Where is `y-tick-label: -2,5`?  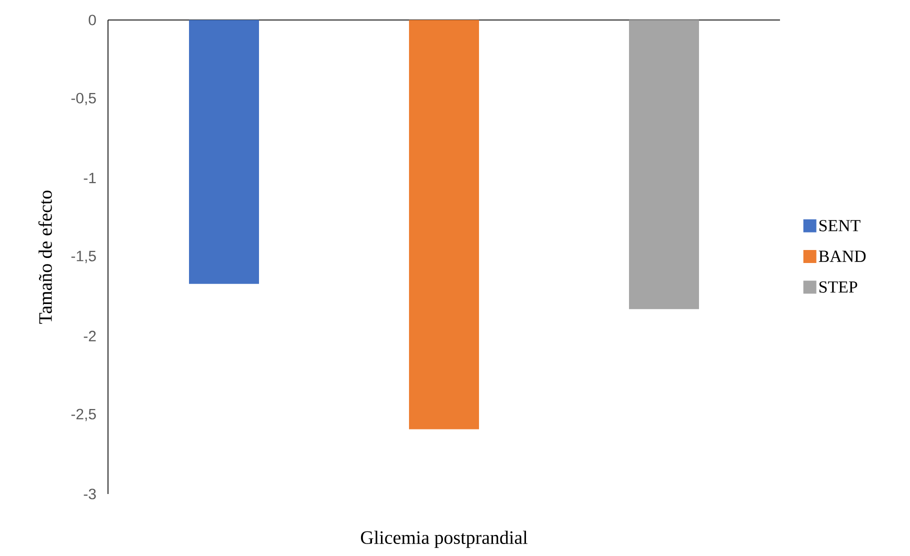 y-tick-label: -2,5 is located at coordinates (83, 415).